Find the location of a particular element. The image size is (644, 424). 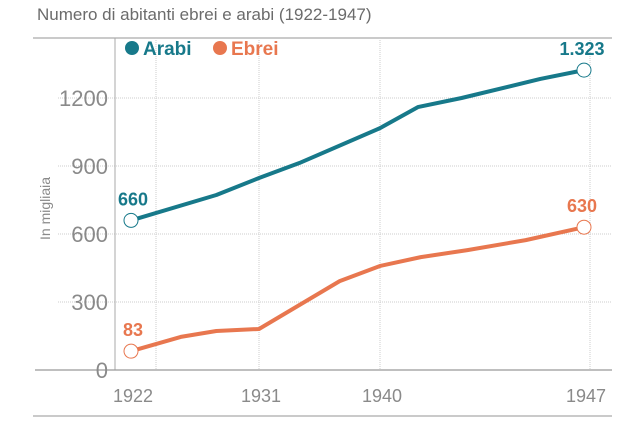

y-tick-label: 1200 is located at coordinates (83, 98).